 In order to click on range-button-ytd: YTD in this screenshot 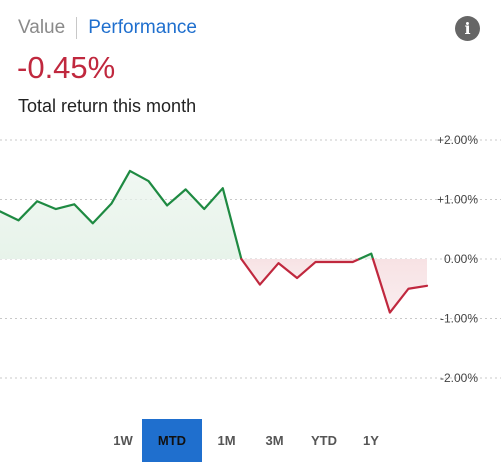, I will do `click(324, 440)`.